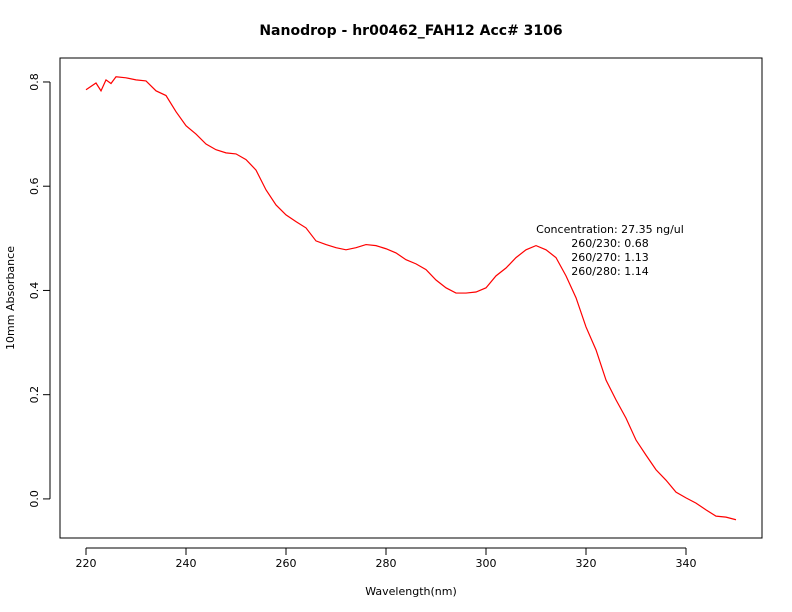 The image size is (792, 612). Describe the element at coordinates (610, 229) in the screenshot. I see `annotation: Concentration: 27.35 ng/ul` at that location.